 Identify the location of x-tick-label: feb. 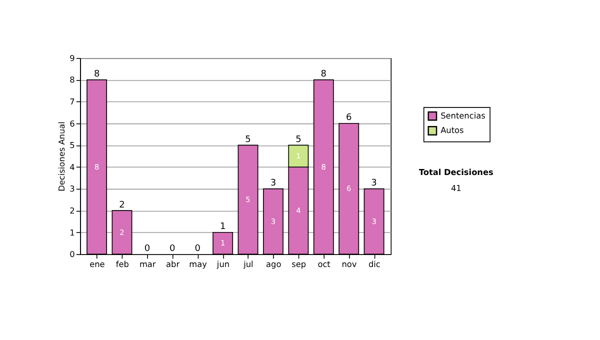
(122, 263).